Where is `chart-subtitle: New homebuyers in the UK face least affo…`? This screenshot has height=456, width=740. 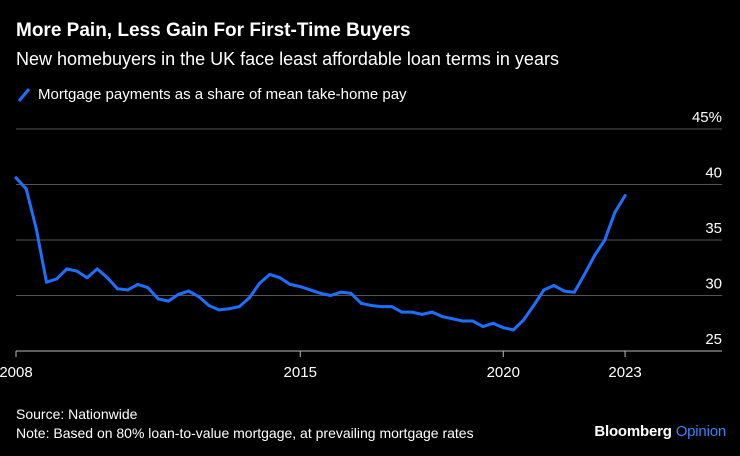 chart-subtitle: New homebuyers in the UK face least affo… is located at coordinates (287, 59).